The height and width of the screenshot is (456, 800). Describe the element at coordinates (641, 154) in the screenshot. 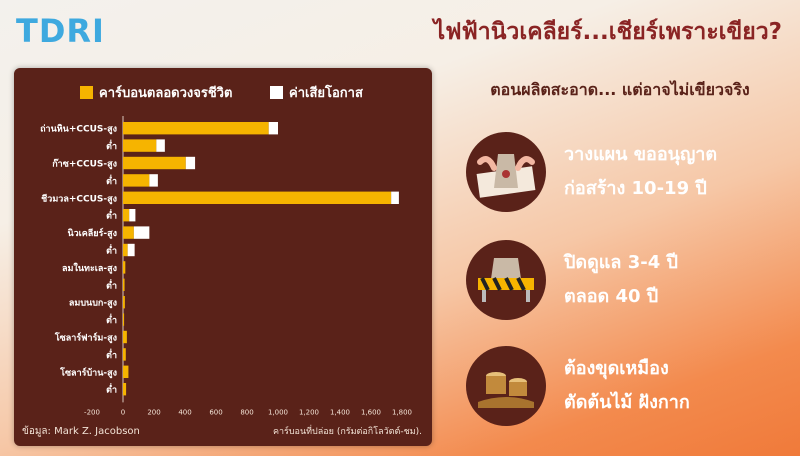

I see `info-construction-line1: วางแผน ขออนุญาต` at that location.